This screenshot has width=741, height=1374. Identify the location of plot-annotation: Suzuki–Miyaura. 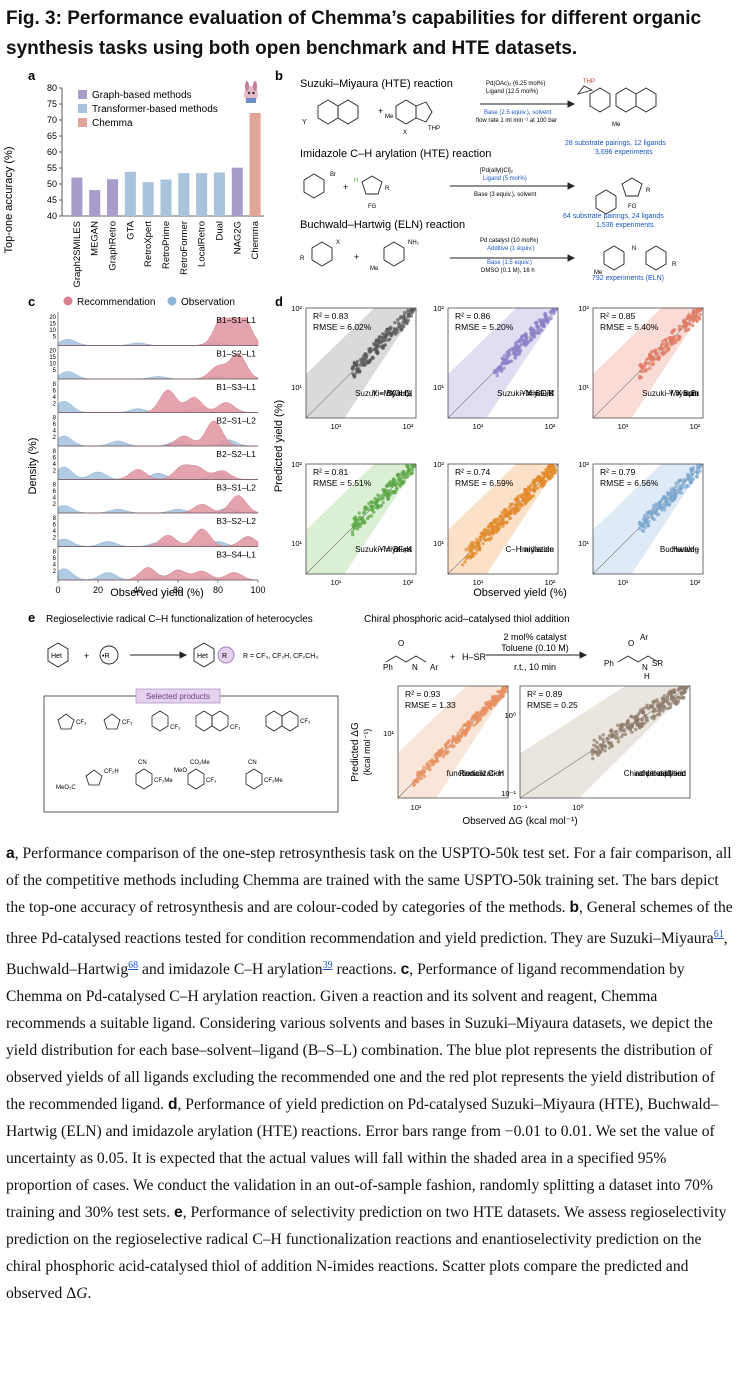
(383, 393).